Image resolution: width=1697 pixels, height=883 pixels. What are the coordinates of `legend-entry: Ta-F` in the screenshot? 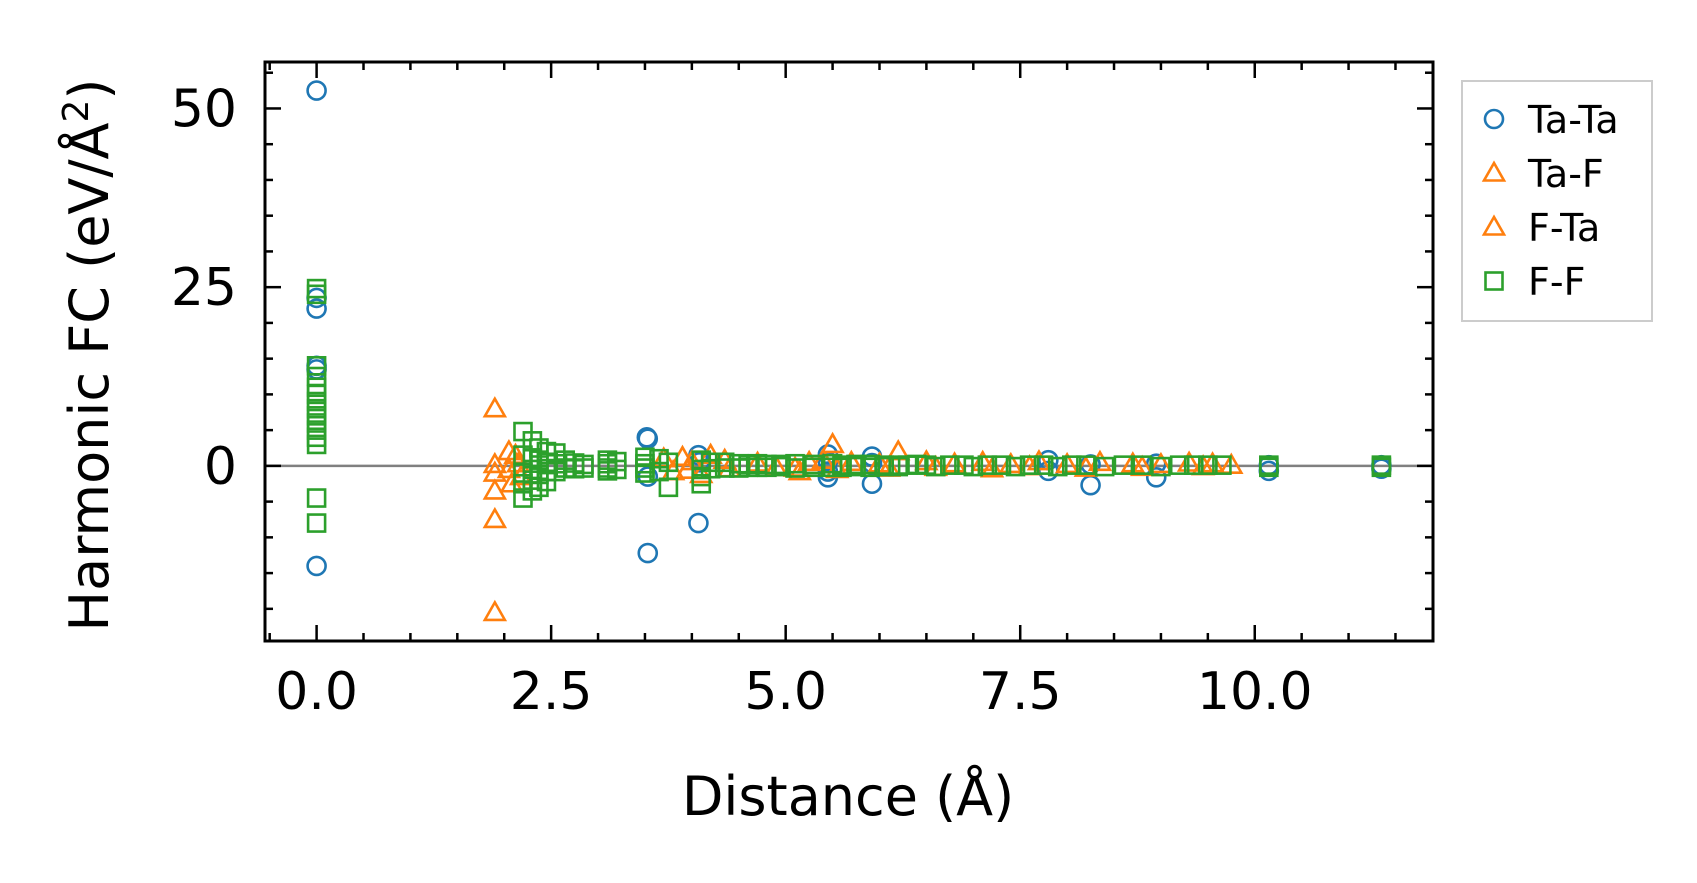 It's located at (1542, 174).